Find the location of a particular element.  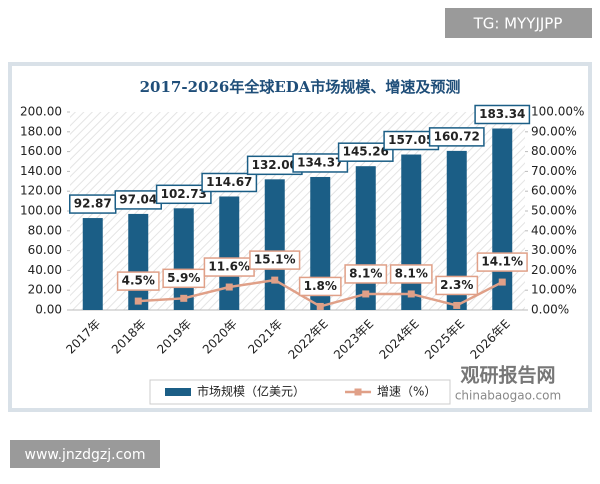

legend-swatch-marker is located at coordinates (358, 392).